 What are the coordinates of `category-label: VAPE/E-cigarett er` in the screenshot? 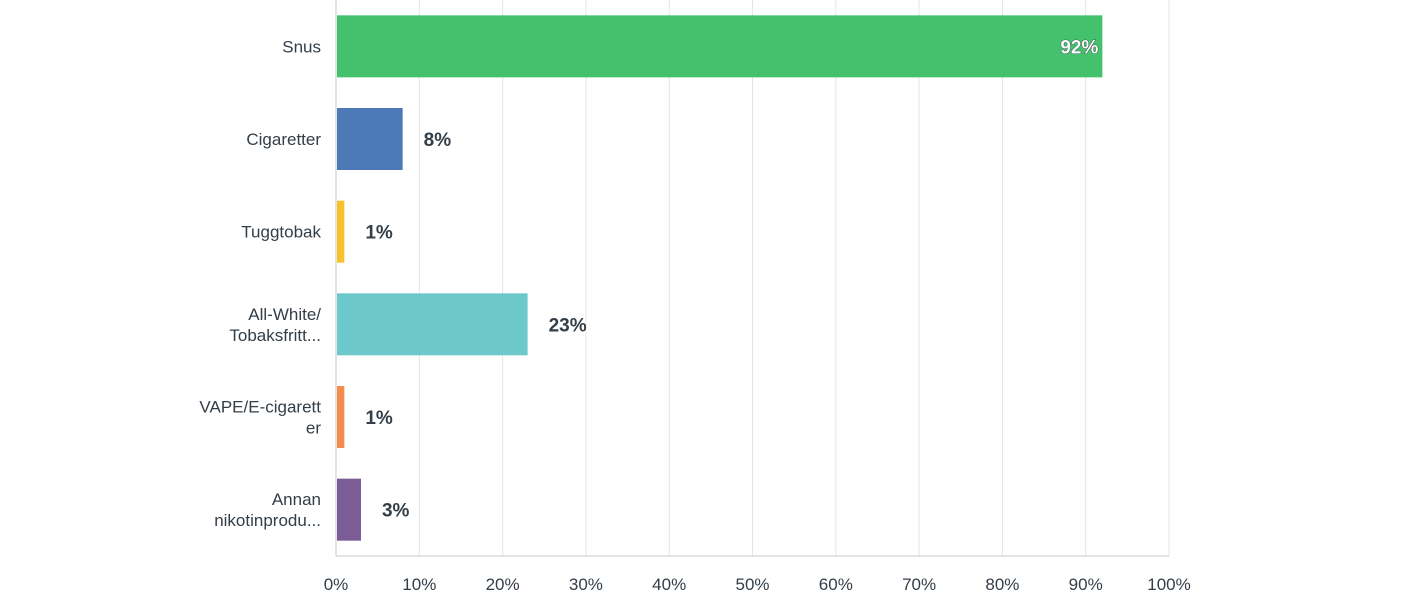 It's located at (260, 418).